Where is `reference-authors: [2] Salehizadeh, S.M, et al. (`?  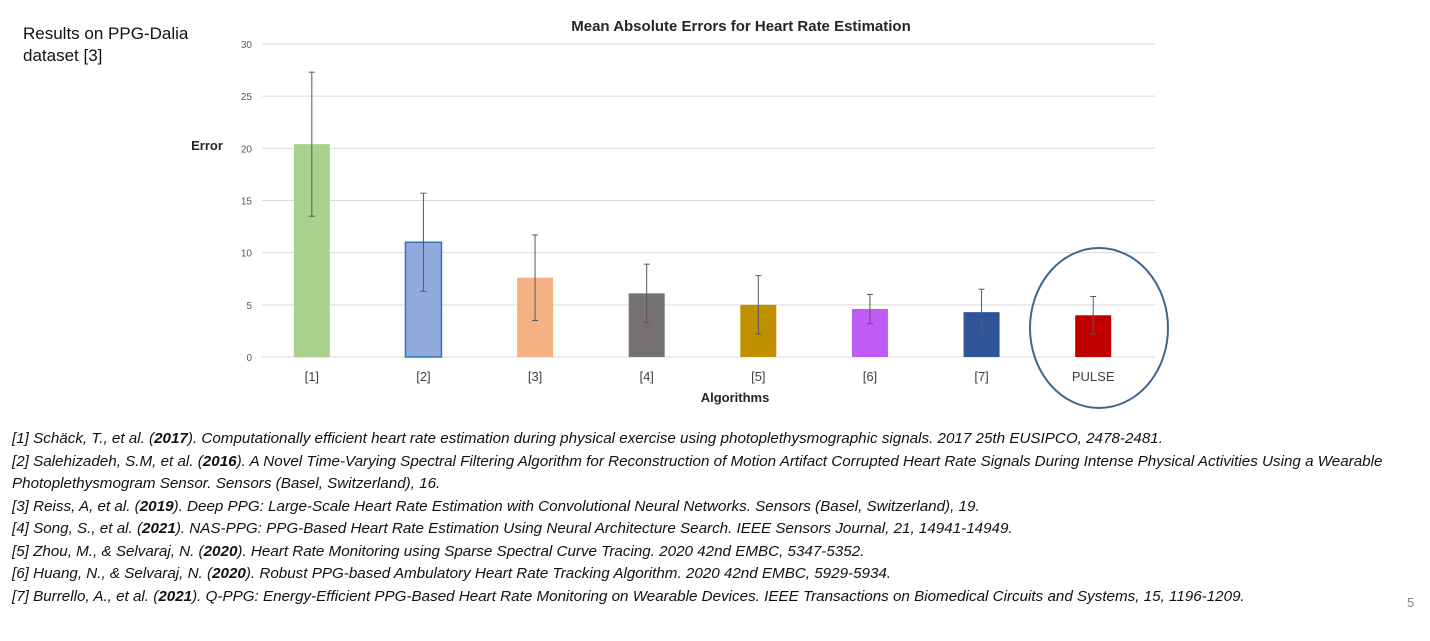
reference-authors: [2] Salehizadeh, S.M, et al. ( is located at coordinates (107, 461).